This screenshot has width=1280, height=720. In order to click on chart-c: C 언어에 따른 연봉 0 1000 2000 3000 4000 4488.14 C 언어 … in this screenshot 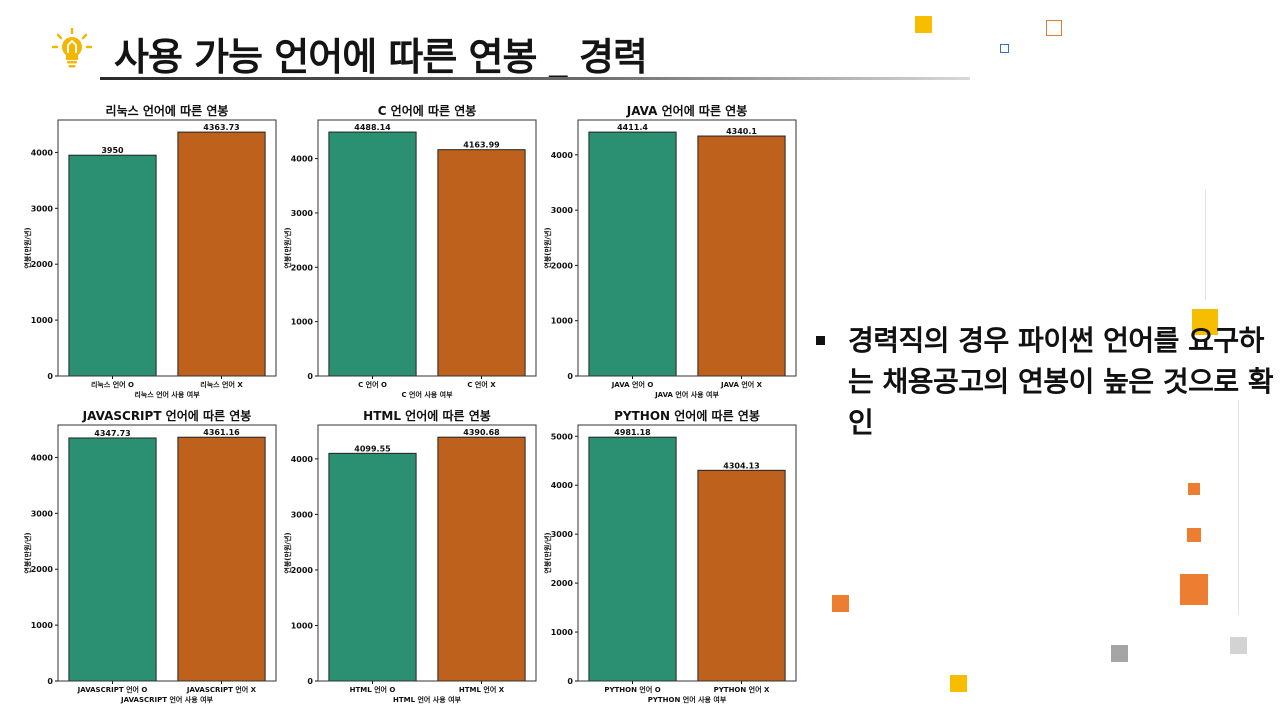, I will do `click(410, 255)`.